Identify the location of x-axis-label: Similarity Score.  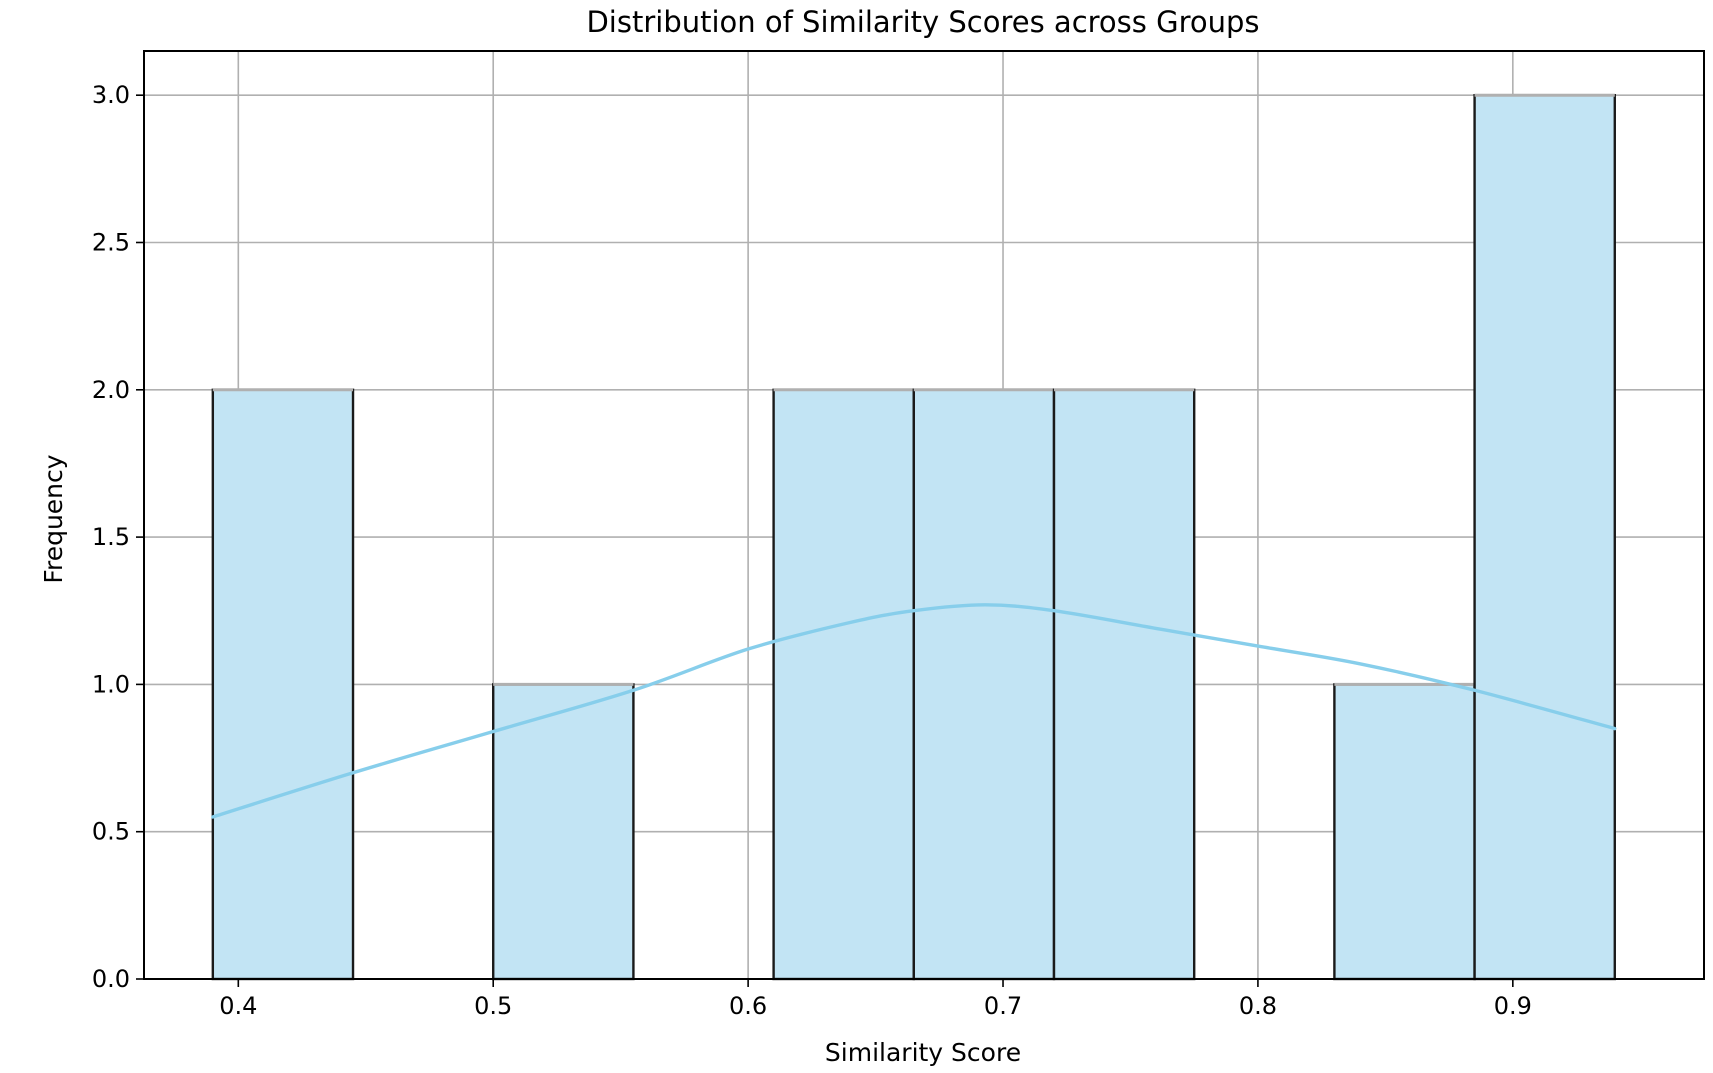
(923, 1052).